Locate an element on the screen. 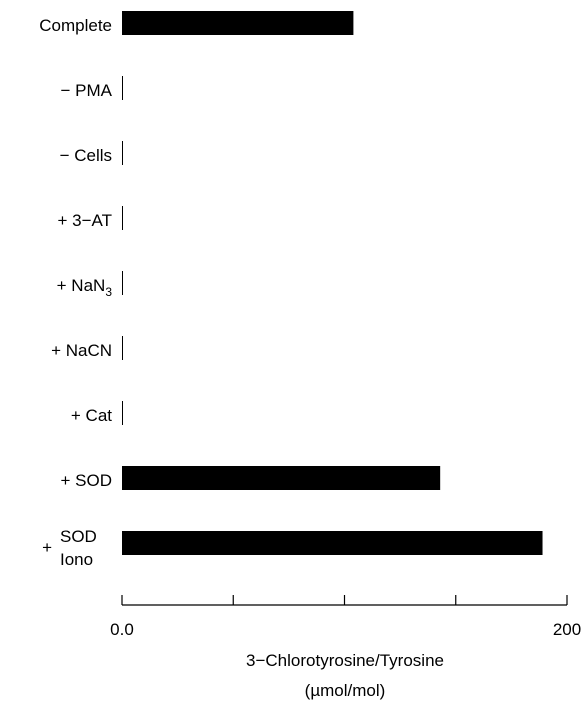 Image resolution: width=586 pixels, height=702 pixels. x-tick-label-min: 0.0 is located at coordinates (122, 629).